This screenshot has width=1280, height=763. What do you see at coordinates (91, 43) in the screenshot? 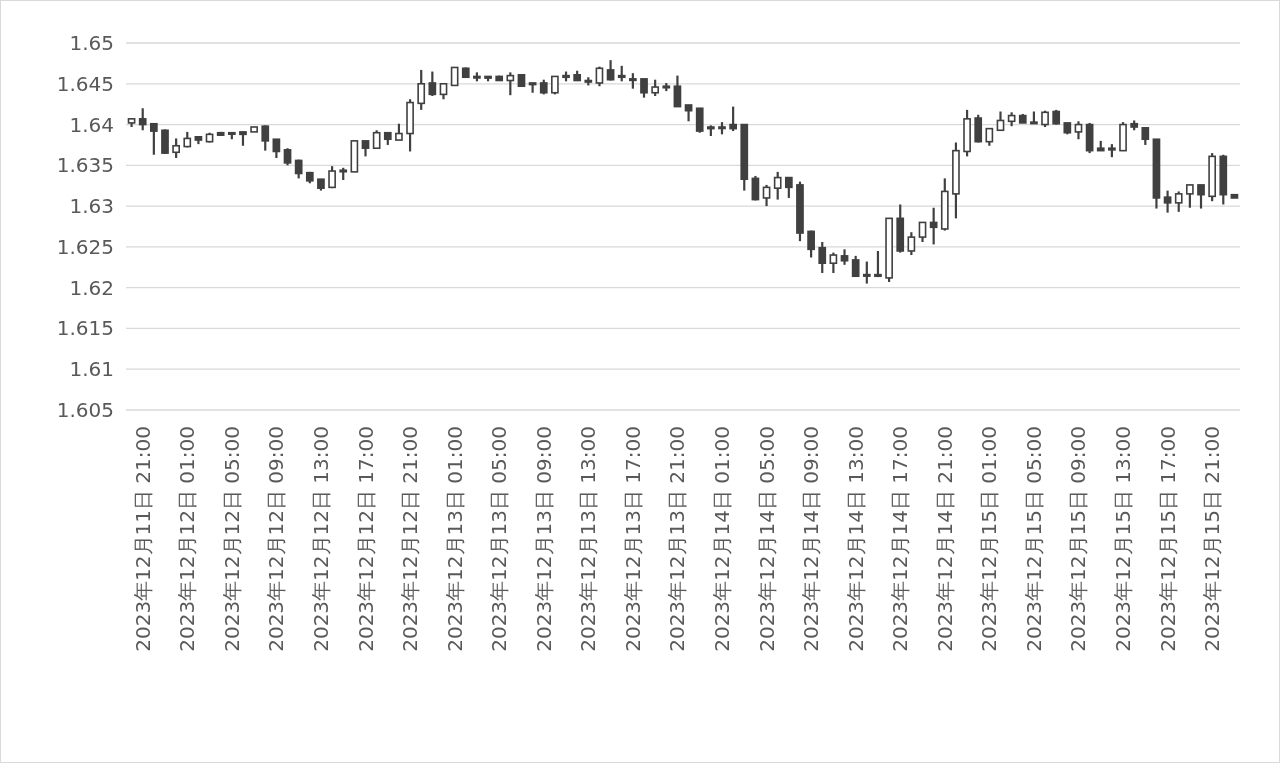
I see `y-tick-label: 1.65` at bounding box center [91, 43].